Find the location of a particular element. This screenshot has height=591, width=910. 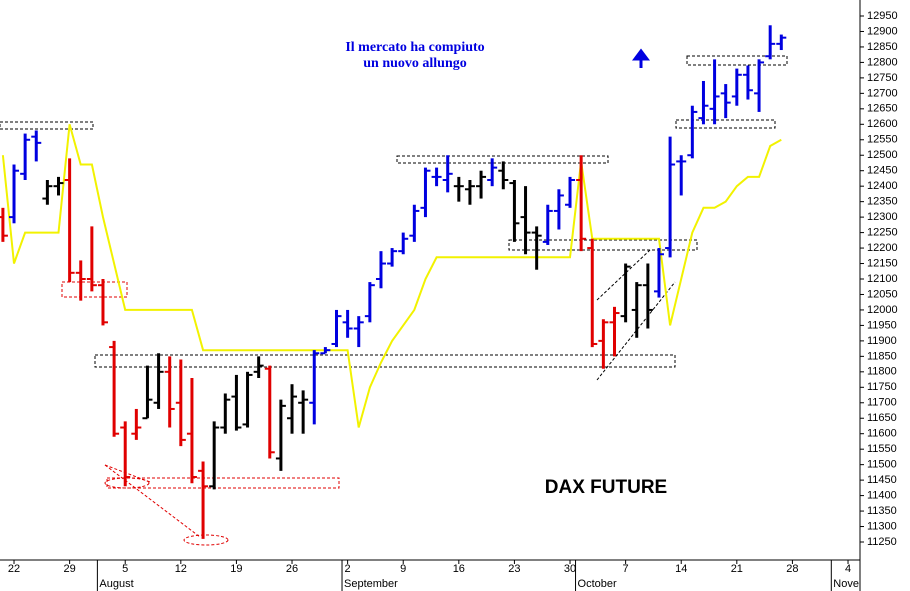

y-tick-label: 12750 is located at coordinates (882, 78).